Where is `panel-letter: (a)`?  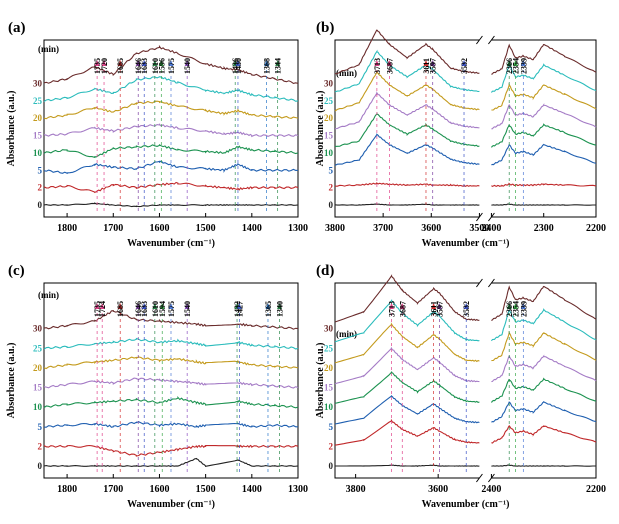
panel-letter: (a) is located at coordinates (17, 28).